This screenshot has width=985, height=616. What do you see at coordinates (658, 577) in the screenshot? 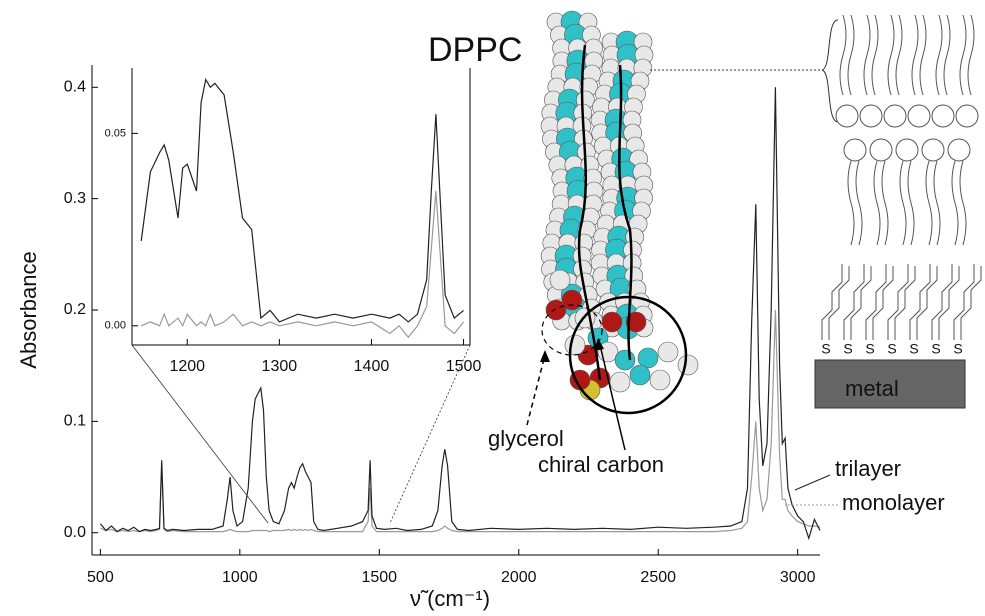
I see `x-tick-label: 2500` at bounding box center [658, 577].